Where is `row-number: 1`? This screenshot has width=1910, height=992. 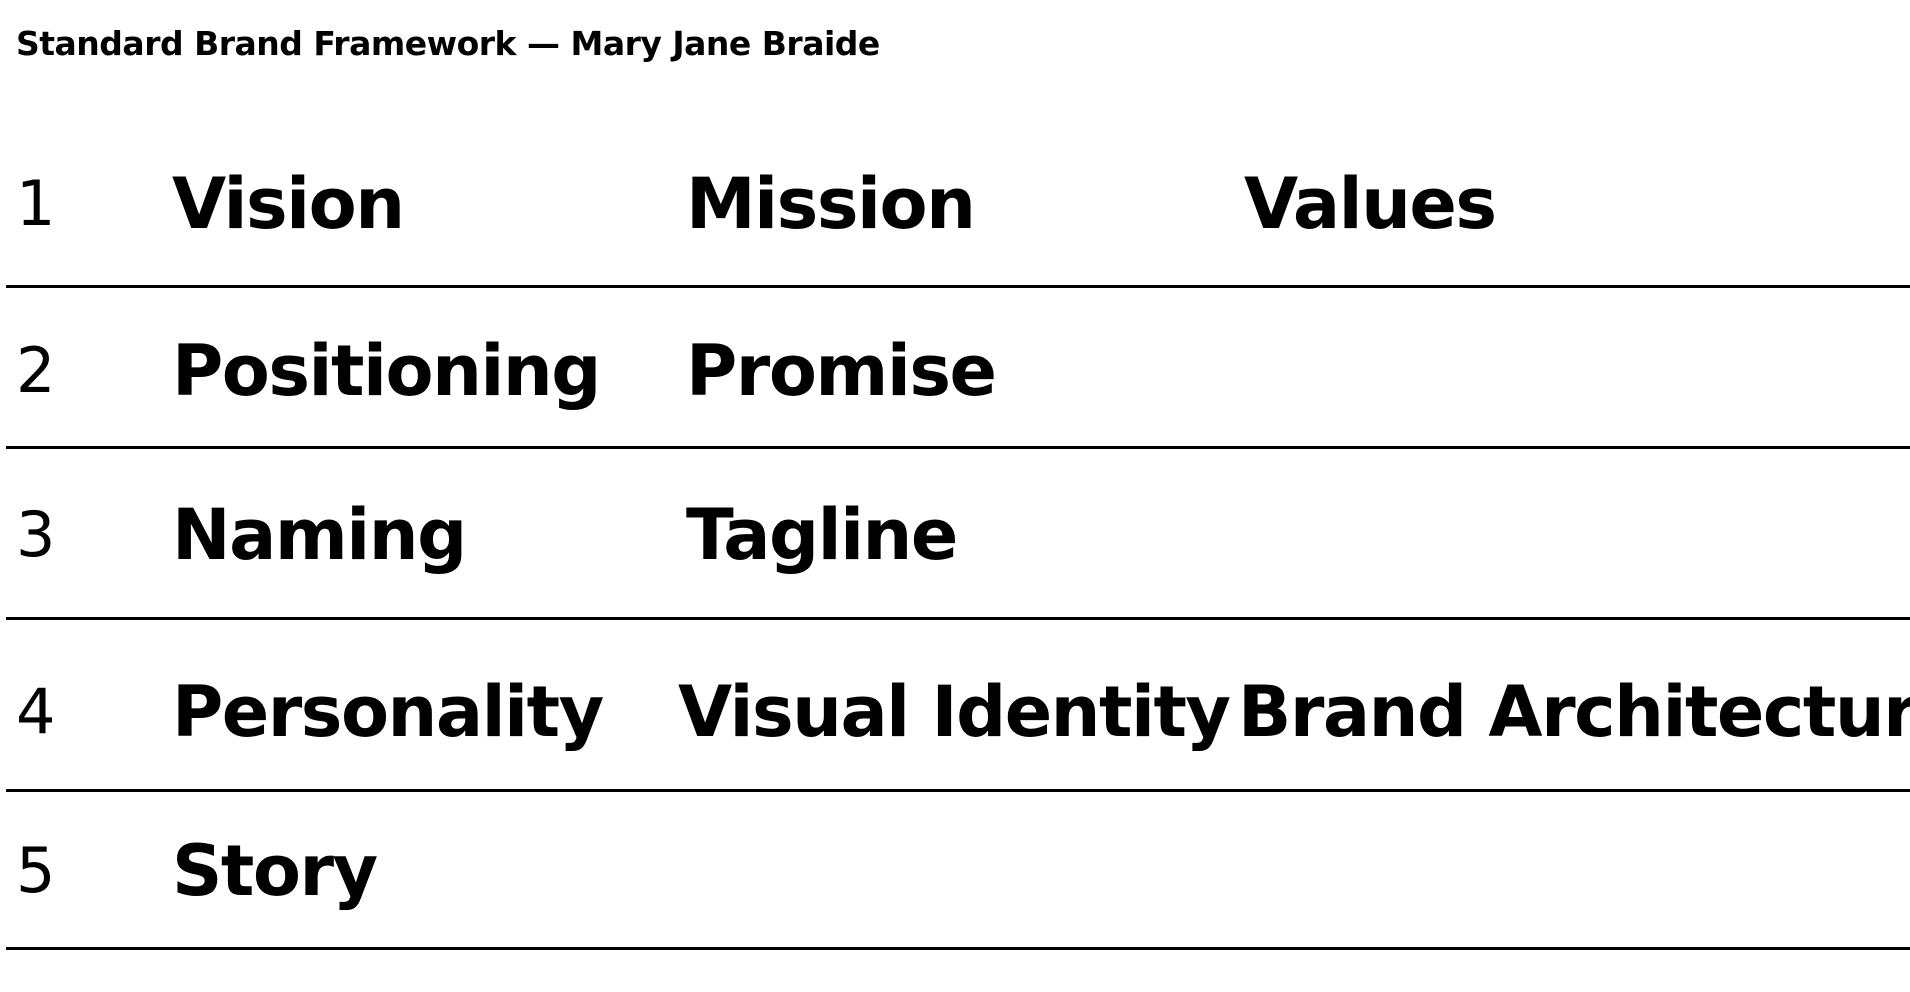 row-number: 1 is located at coordinates (35, 203).